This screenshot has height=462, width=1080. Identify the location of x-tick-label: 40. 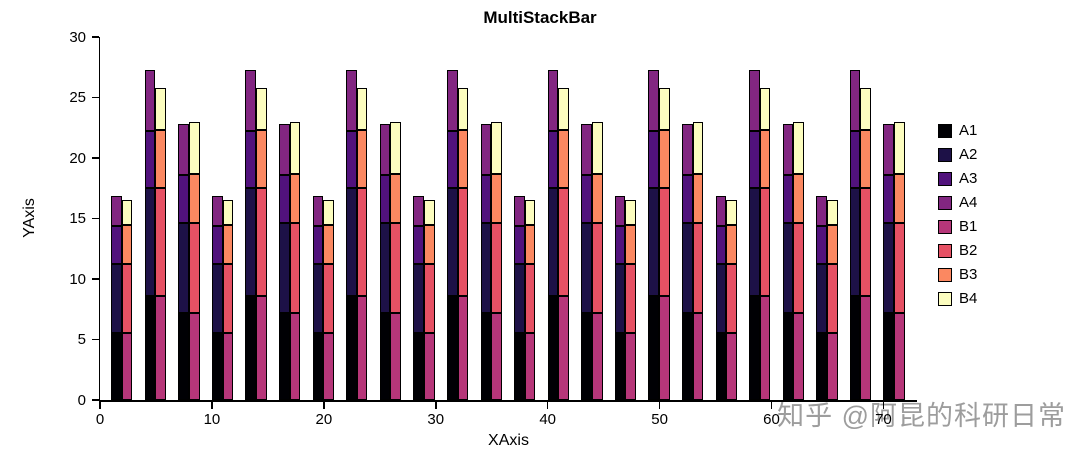
(547, 419).